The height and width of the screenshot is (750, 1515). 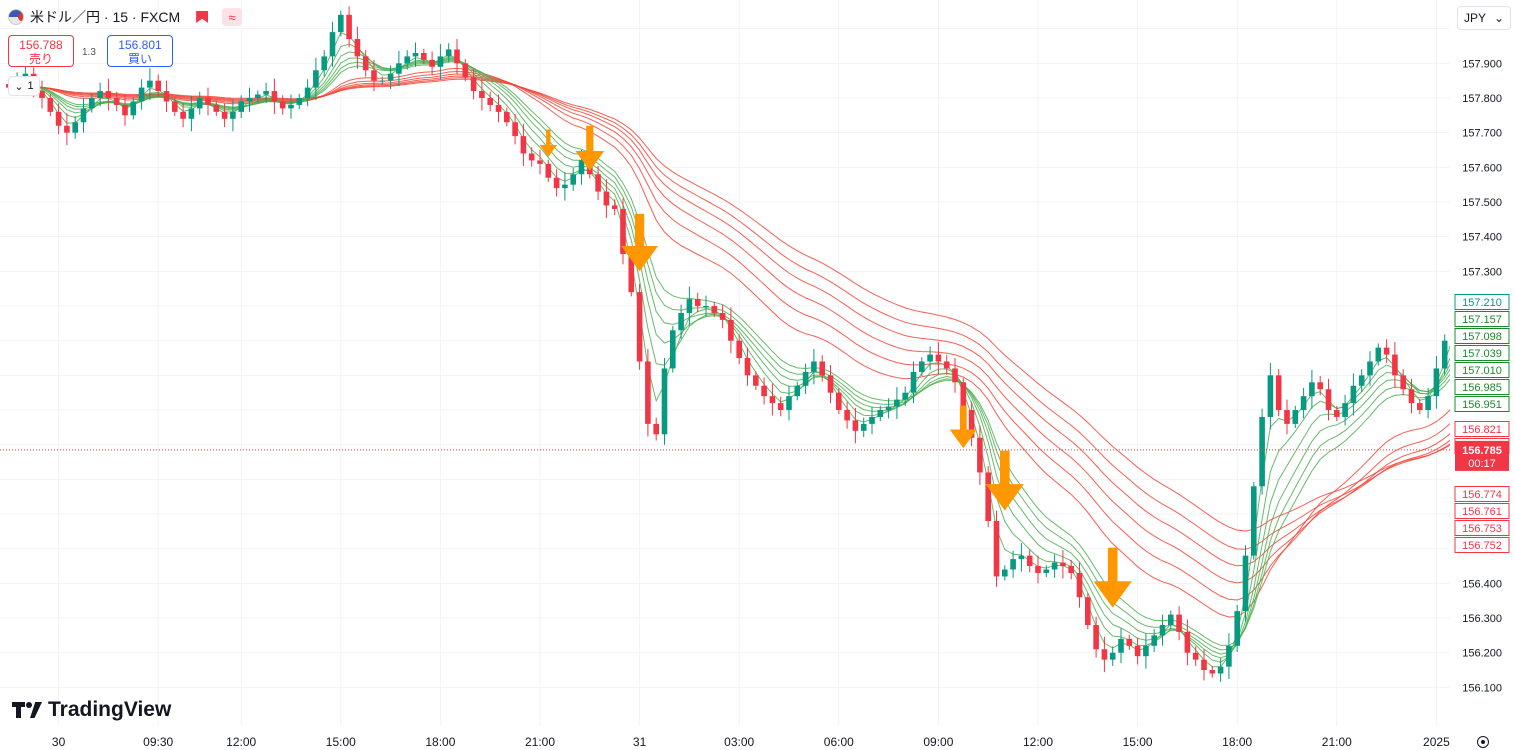 I want to click on symbol-header: 米ドル／円 · 15 · FXCM ≈, so click(x=125, y=17).